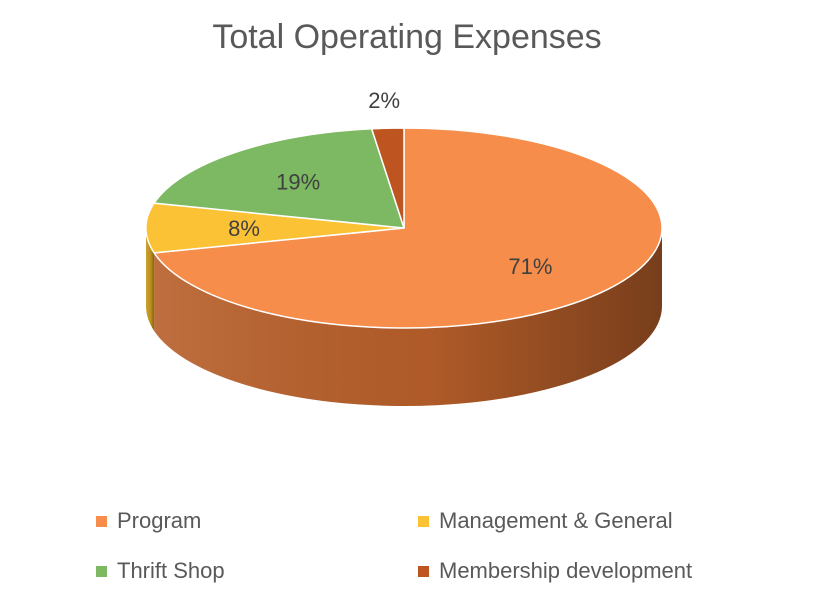  I want to click on pie-labels: 71% 8% 19% 2%, so click(390, 183).